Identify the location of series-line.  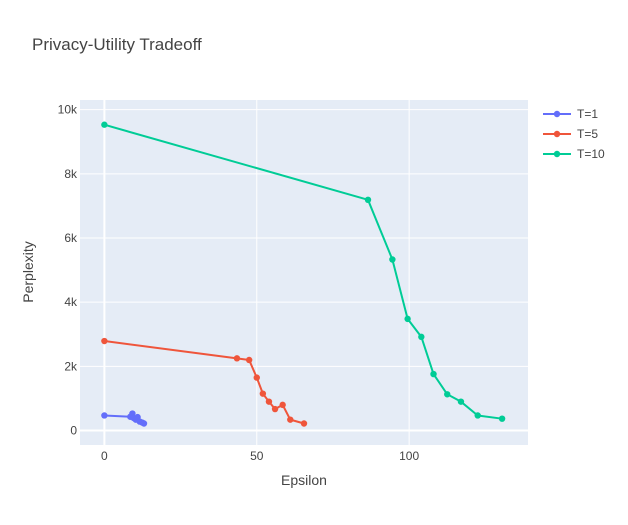
(204, 382).